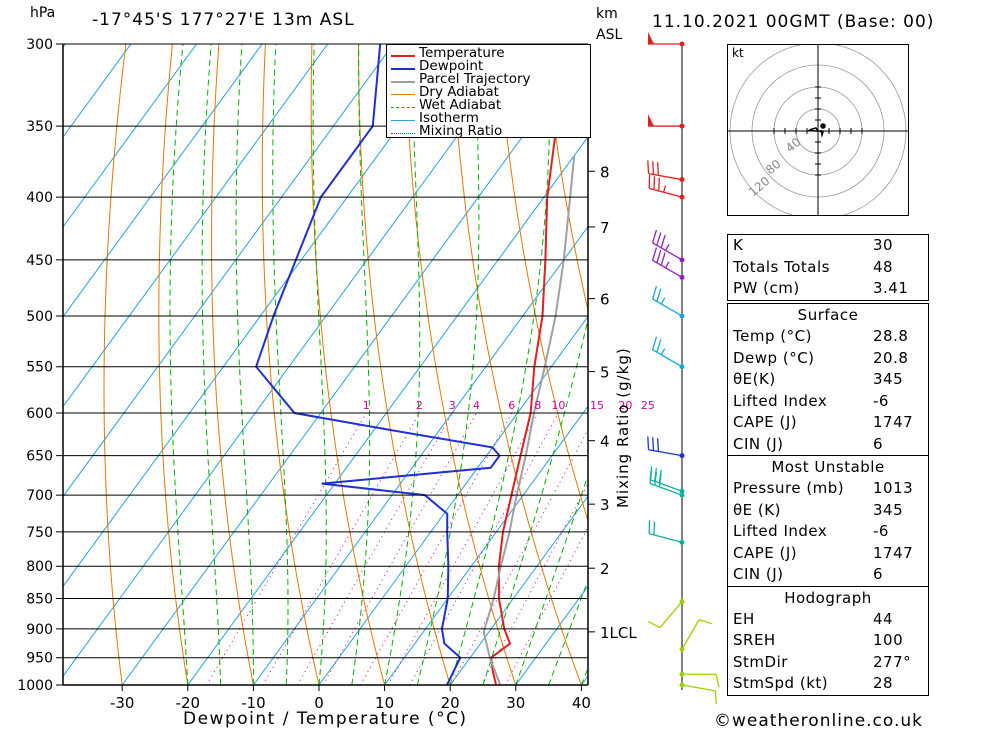 This screenshot has height=733, width=1000. Describe the element at coordinates (813, 266) in the screenshot. I see `index-row-totals: Totals Totals 48` at that location.